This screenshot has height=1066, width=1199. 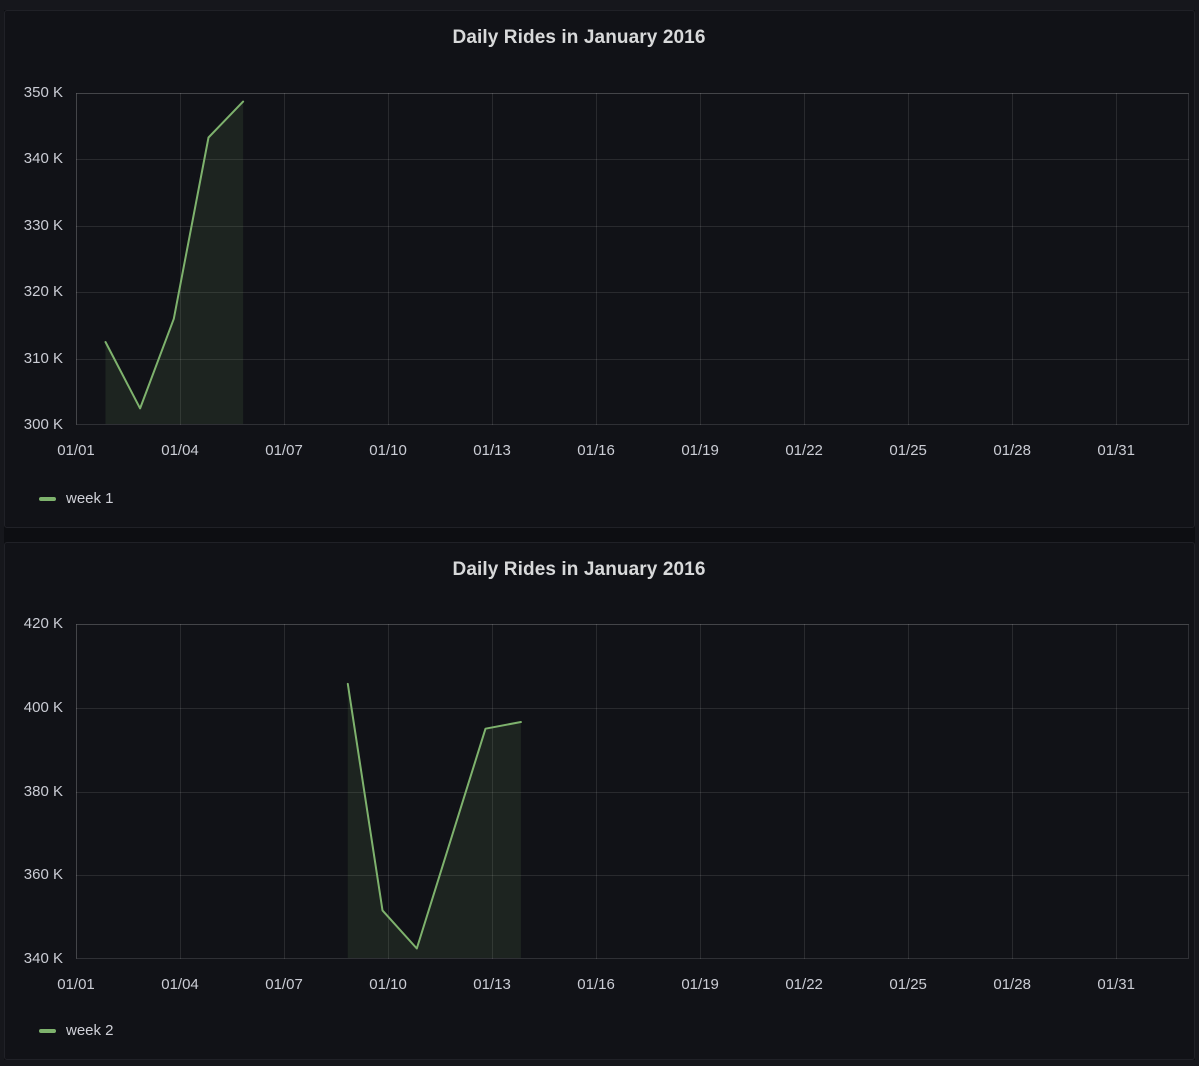 What do you see at coordinates (43, 875) in the screenshot?
I see `y-axis-tick-label: 360 K` at bounding box center [43, 875].